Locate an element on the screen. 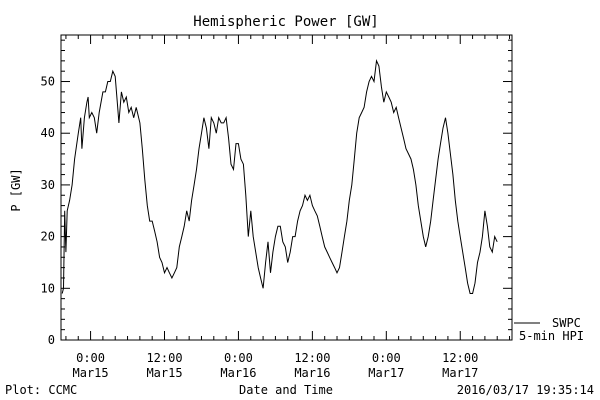 The image size is (600, 400). y-tick-label: 20 is located at coordinates (48, 237).